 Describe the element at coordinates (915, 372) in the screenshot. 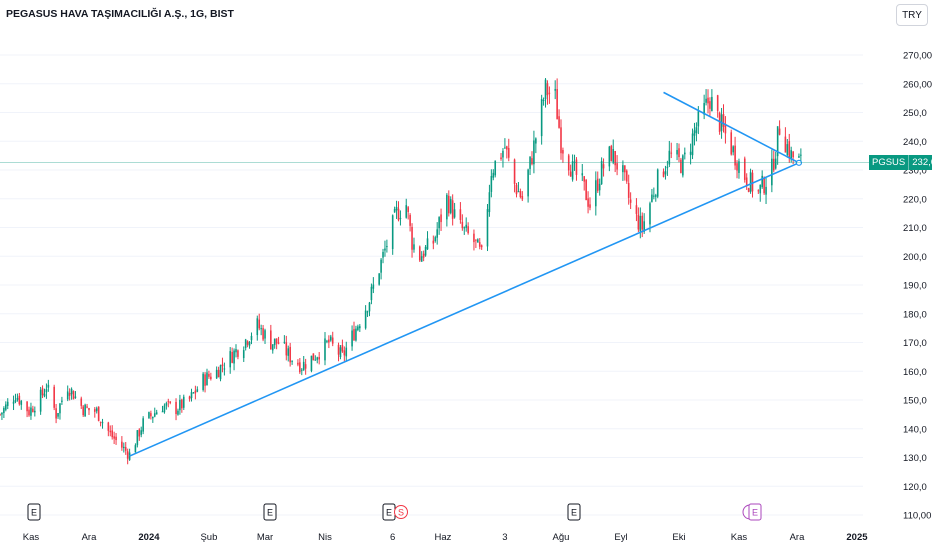

I see `y-tick-label: 160,0` at that location.